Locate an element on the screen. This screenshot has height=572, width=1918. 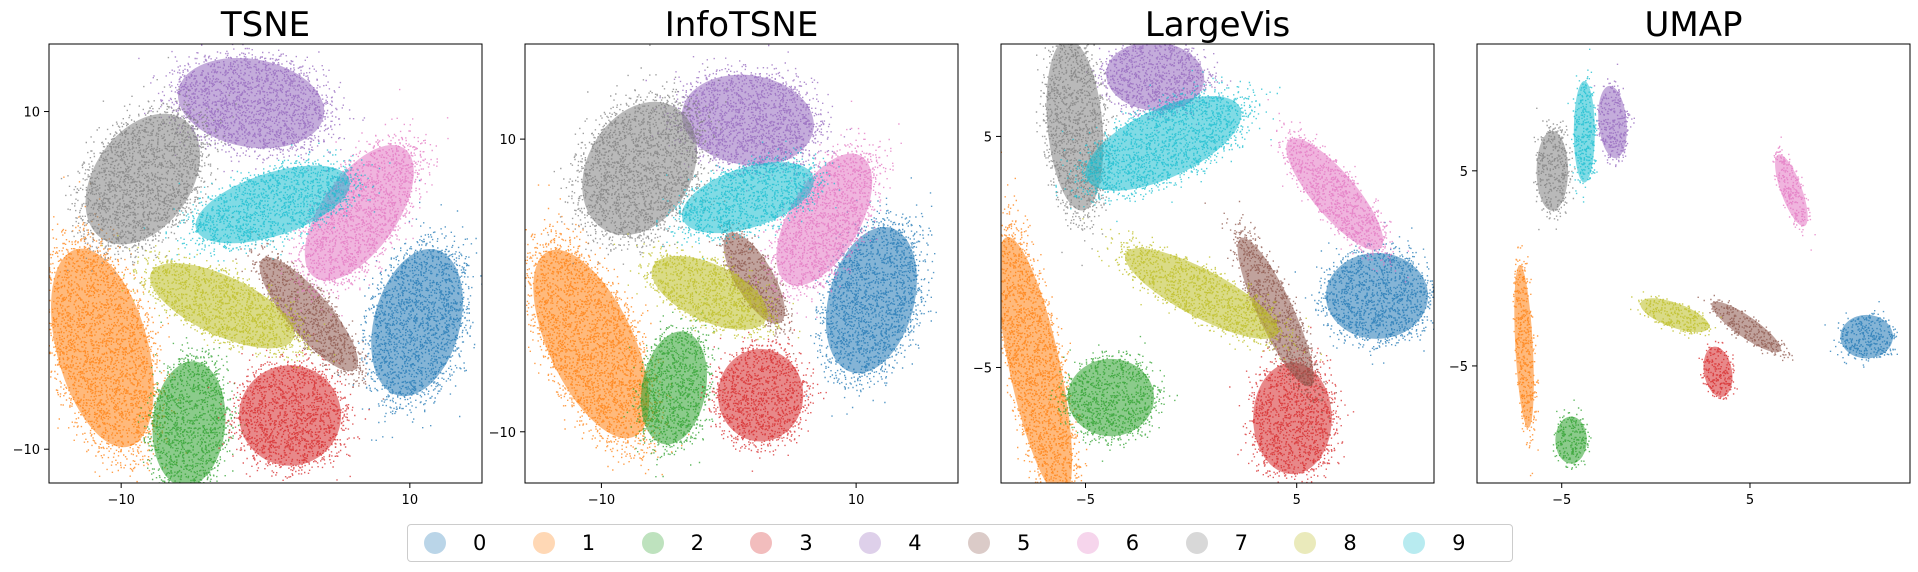
legend-item-4: 4 is located at coordinates (913, 543).